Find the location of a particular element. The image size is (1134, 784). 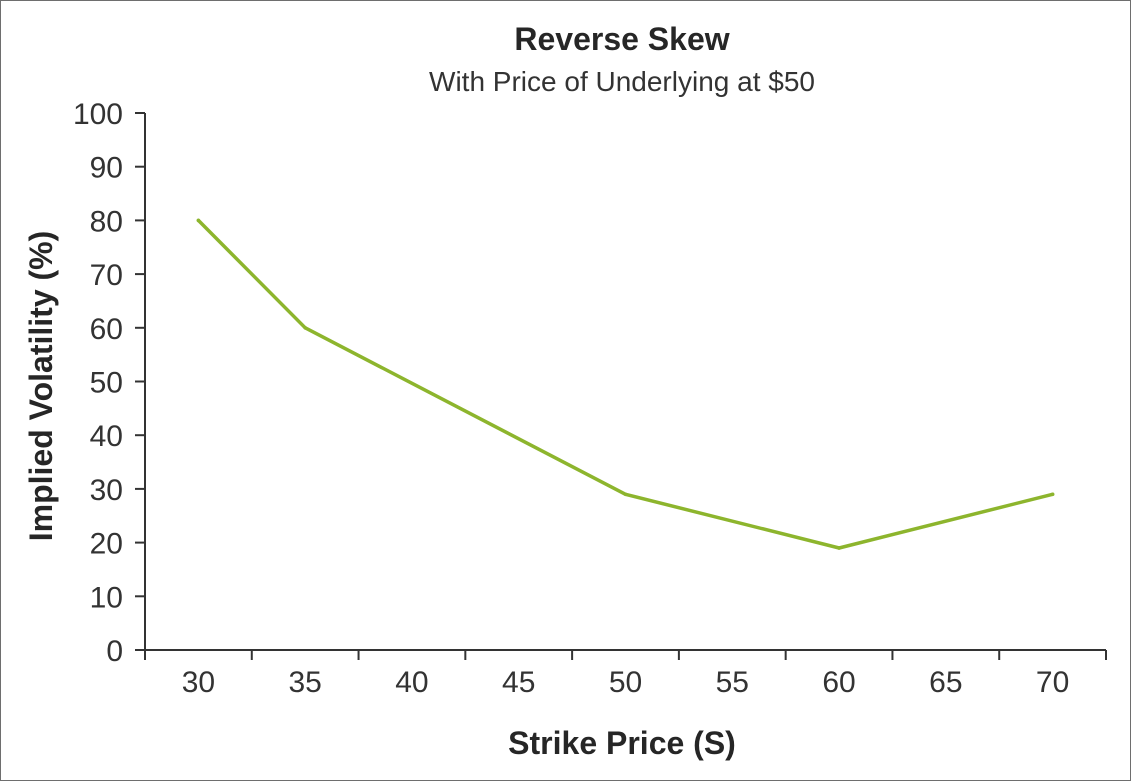

y-tick-label: 90 is located at coordinates (106, 168).